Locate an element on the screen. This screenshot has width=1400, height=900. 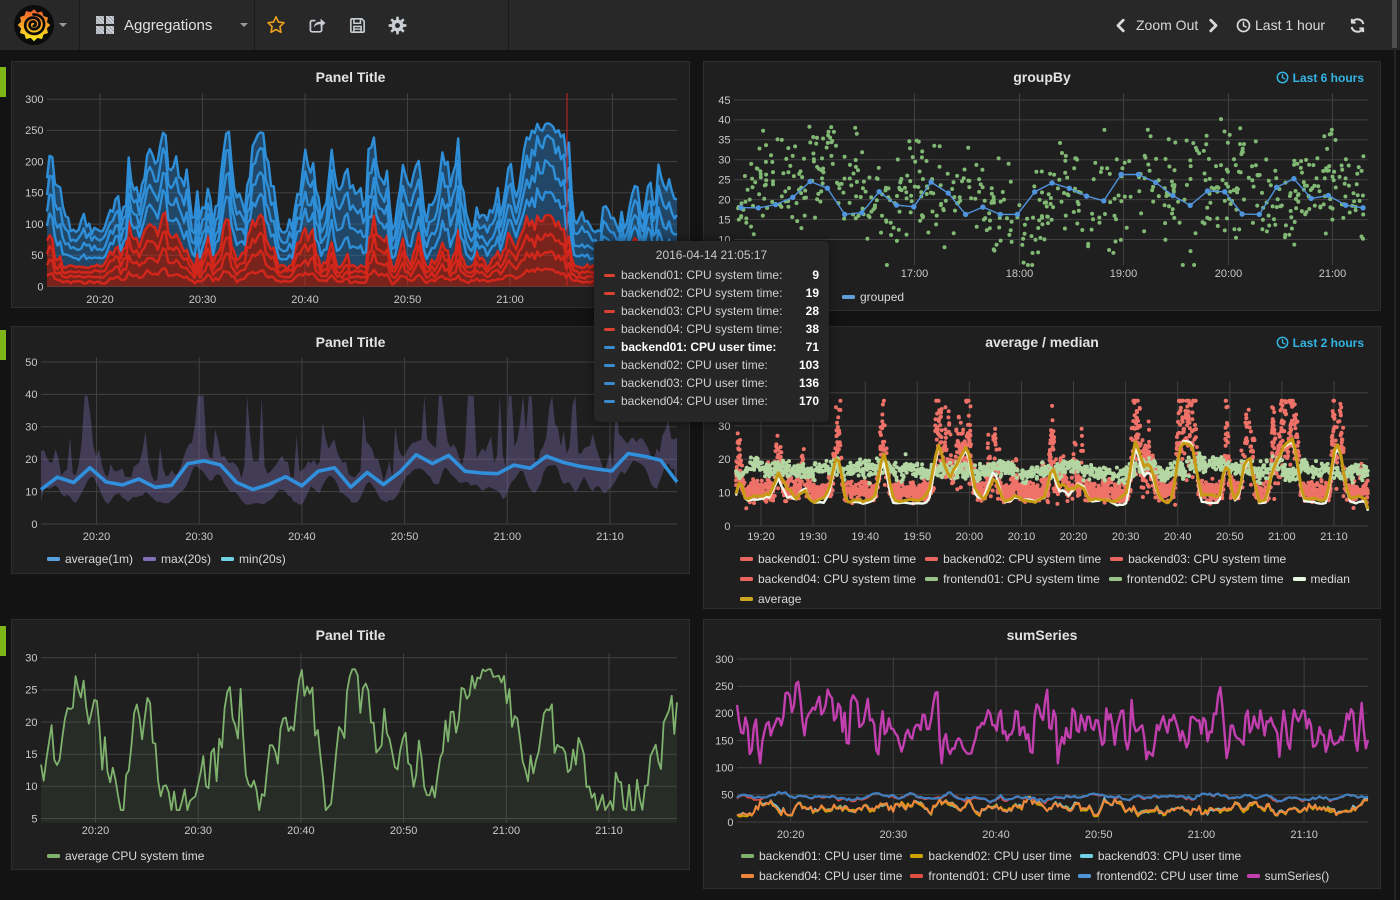
svg-text: 35 is located at coordinates (724, 141).